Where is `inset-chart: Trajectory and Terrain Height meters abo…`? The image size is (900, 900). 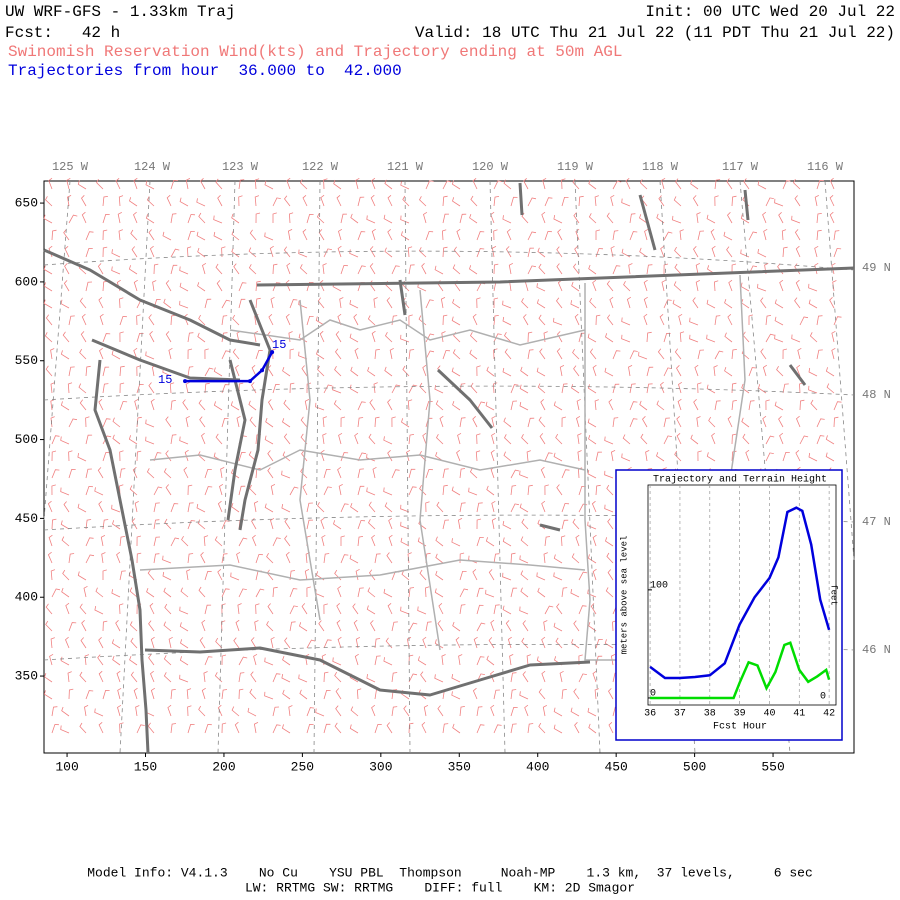 inset-chart: Trajectory and Terrain Height meters abo… is located at coordinates (729, 605).